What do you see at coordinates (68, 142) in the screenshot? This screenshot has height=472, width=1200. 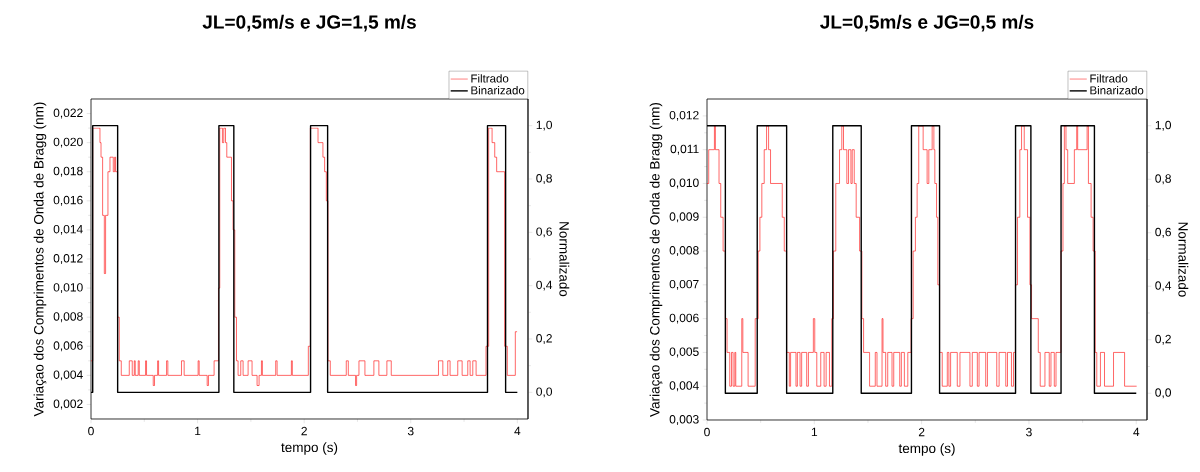 I see `y-tick-label: 0,020` at bounding box center [68, 142].